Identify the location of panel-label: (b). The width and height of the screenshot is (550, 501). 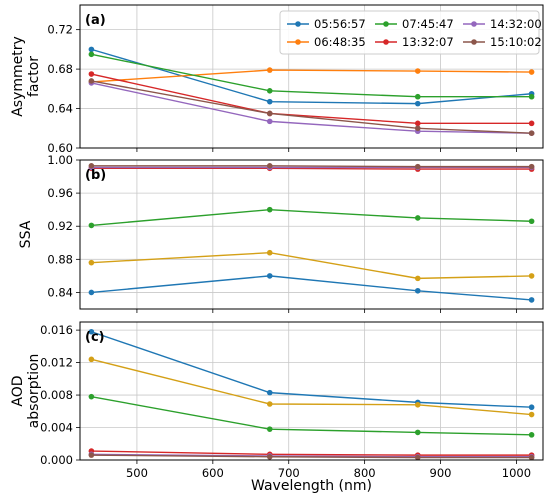
(95, 175).